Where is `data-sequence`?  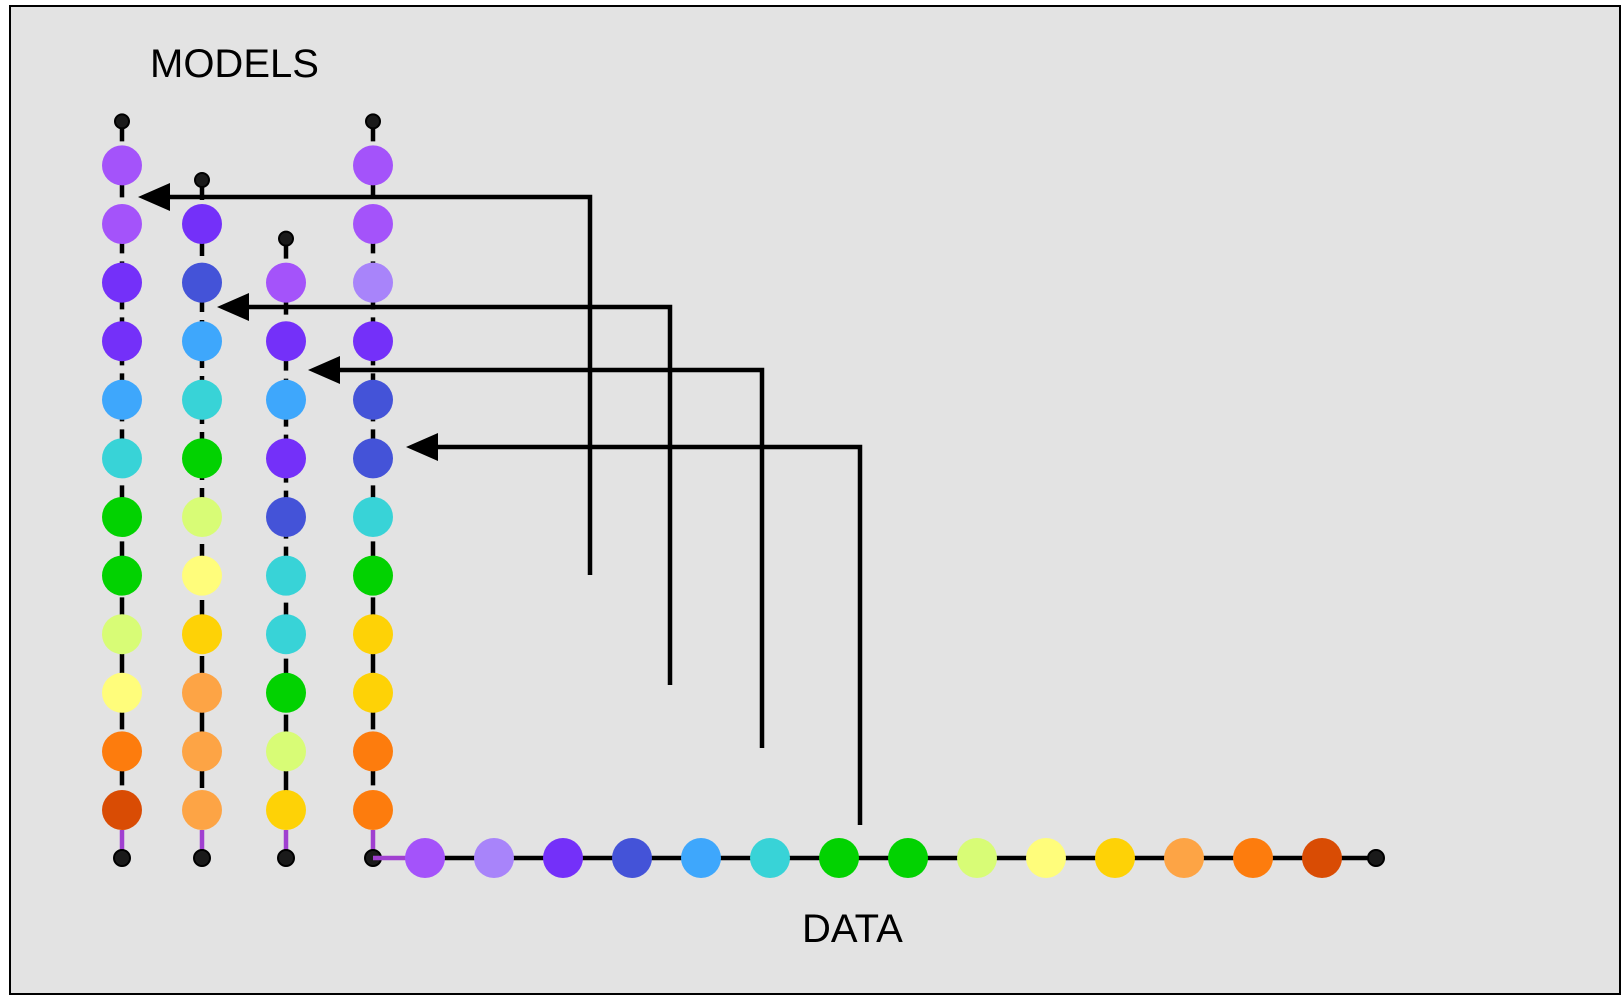
data-sequence is located at coordinates (879, 858).